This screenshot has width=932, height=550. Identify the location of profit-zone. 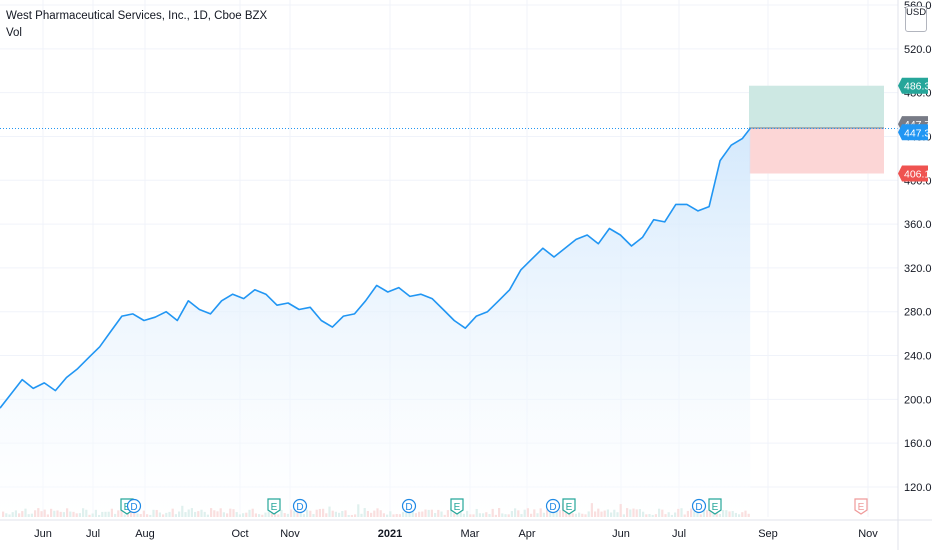
(816, 106).